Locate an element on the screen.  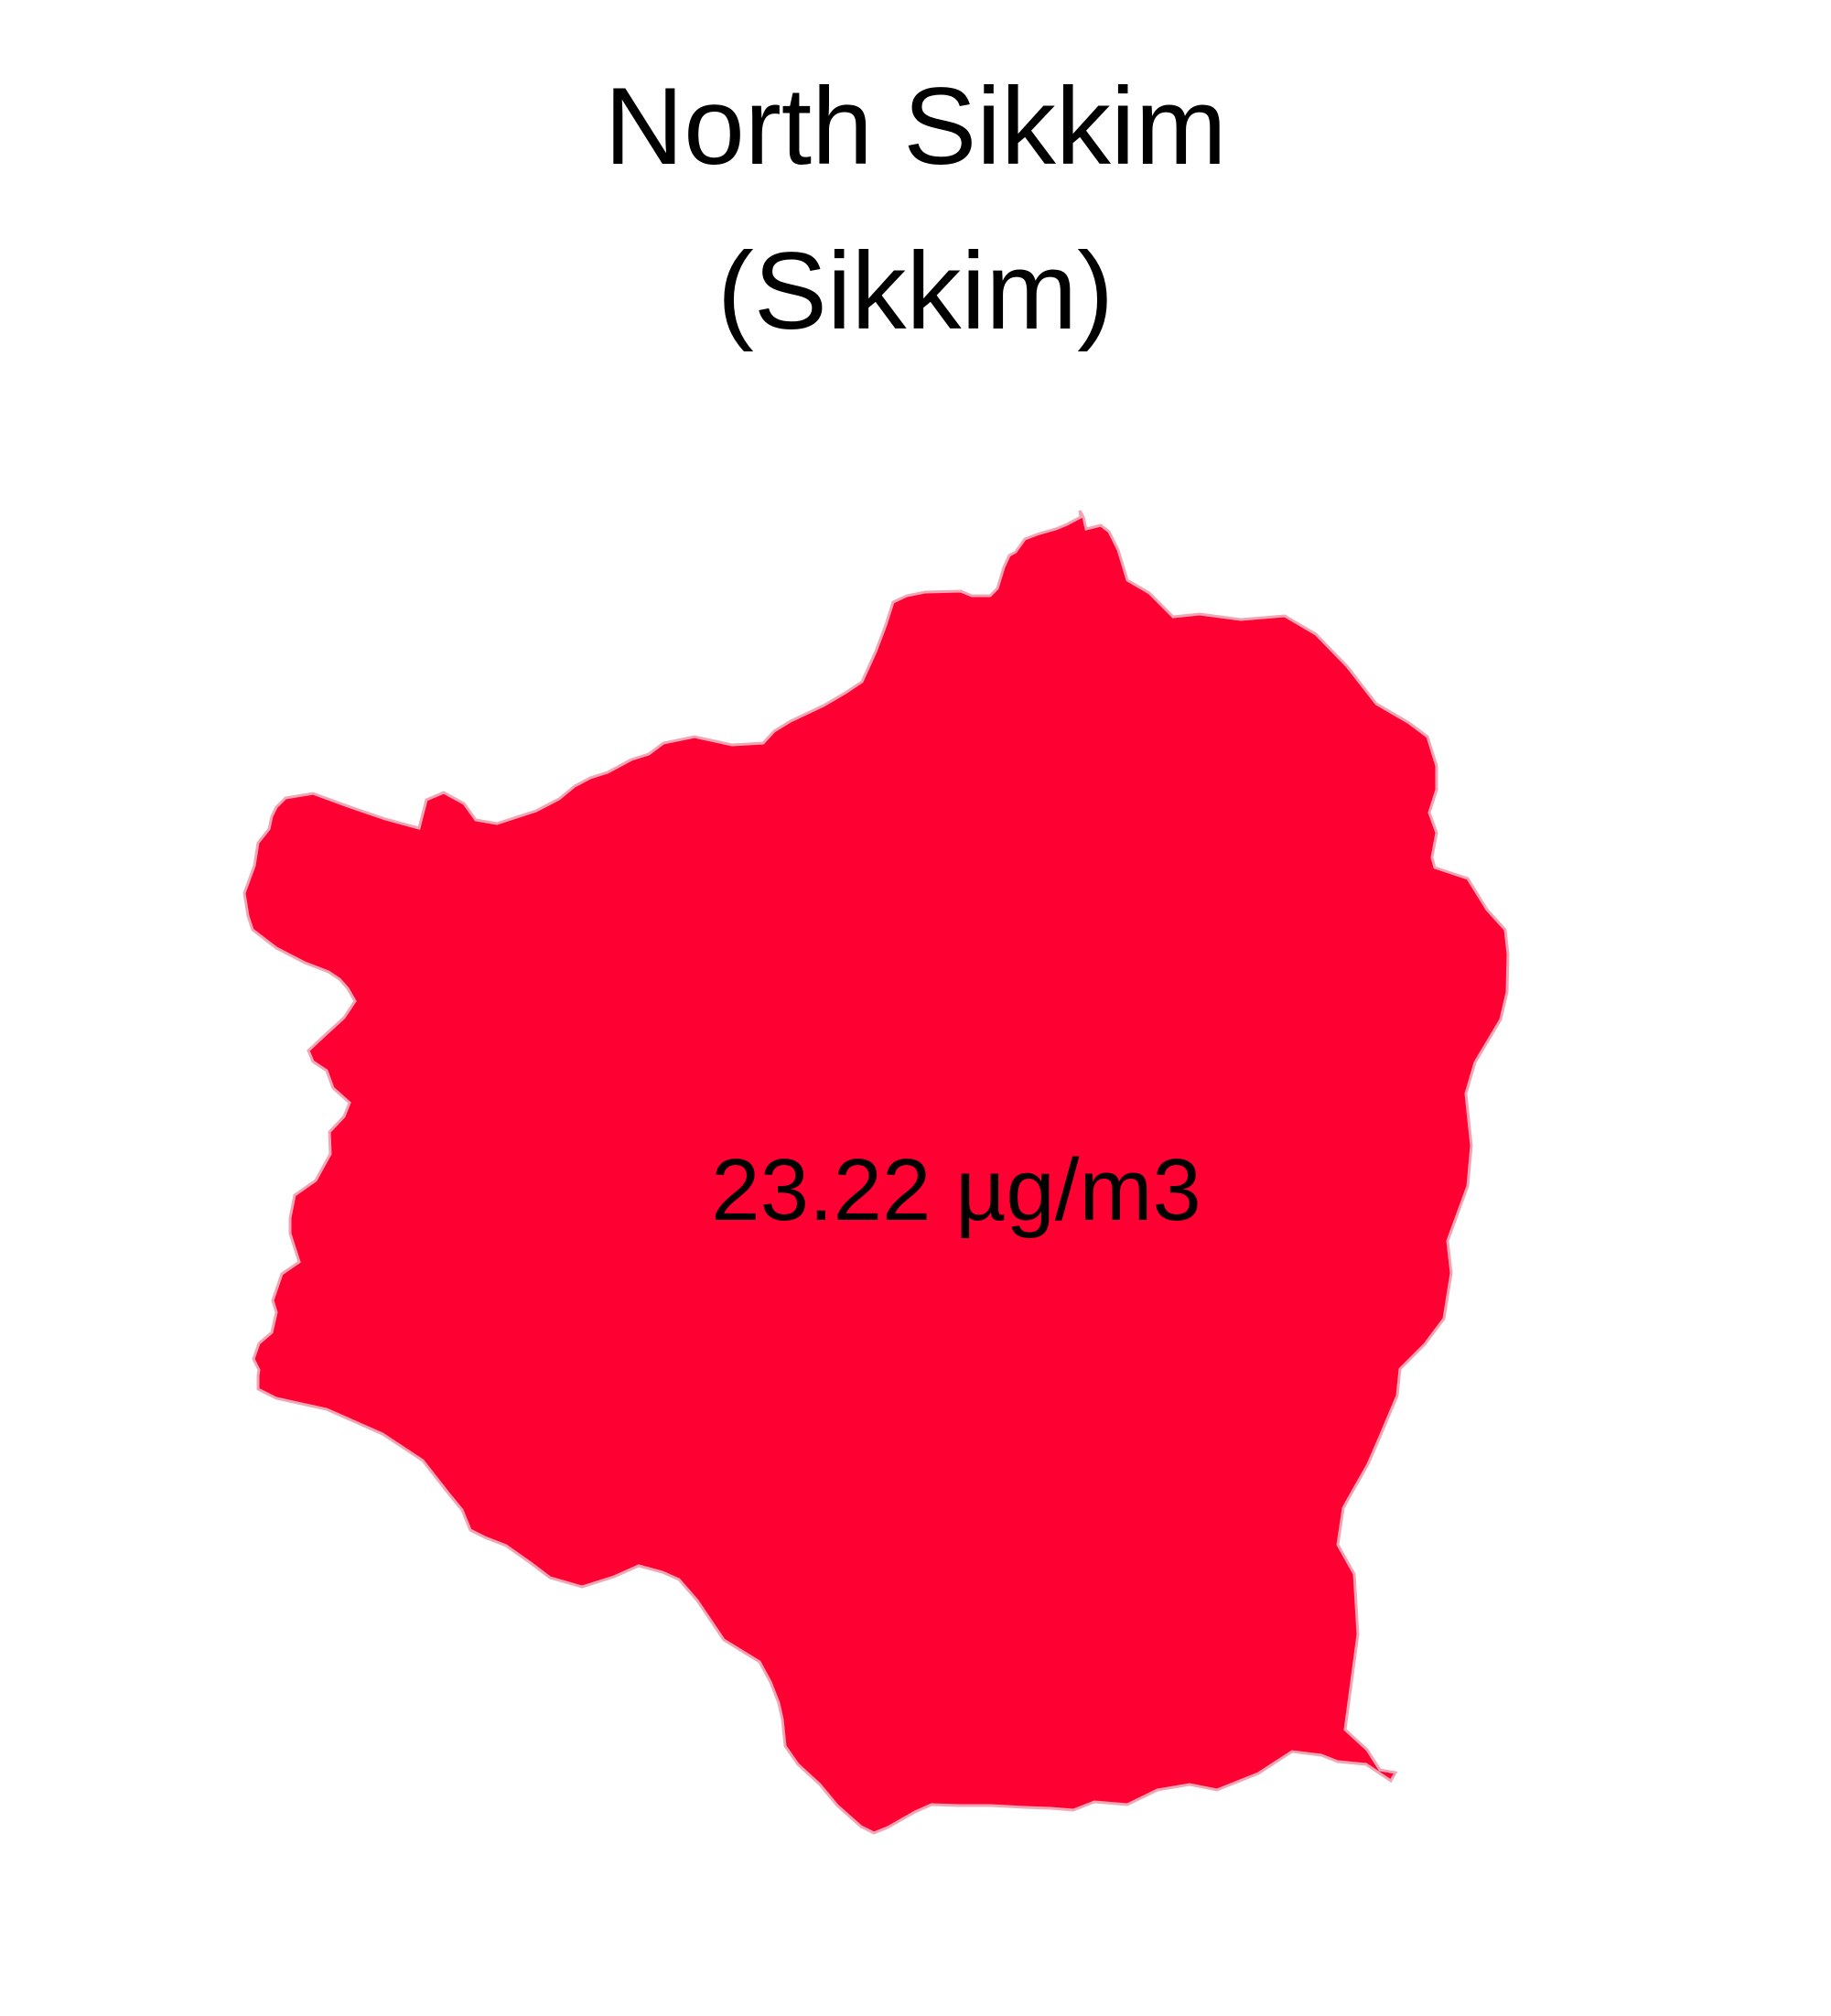
map-title-district: North Sikkim is located at coordinates (916, 127).